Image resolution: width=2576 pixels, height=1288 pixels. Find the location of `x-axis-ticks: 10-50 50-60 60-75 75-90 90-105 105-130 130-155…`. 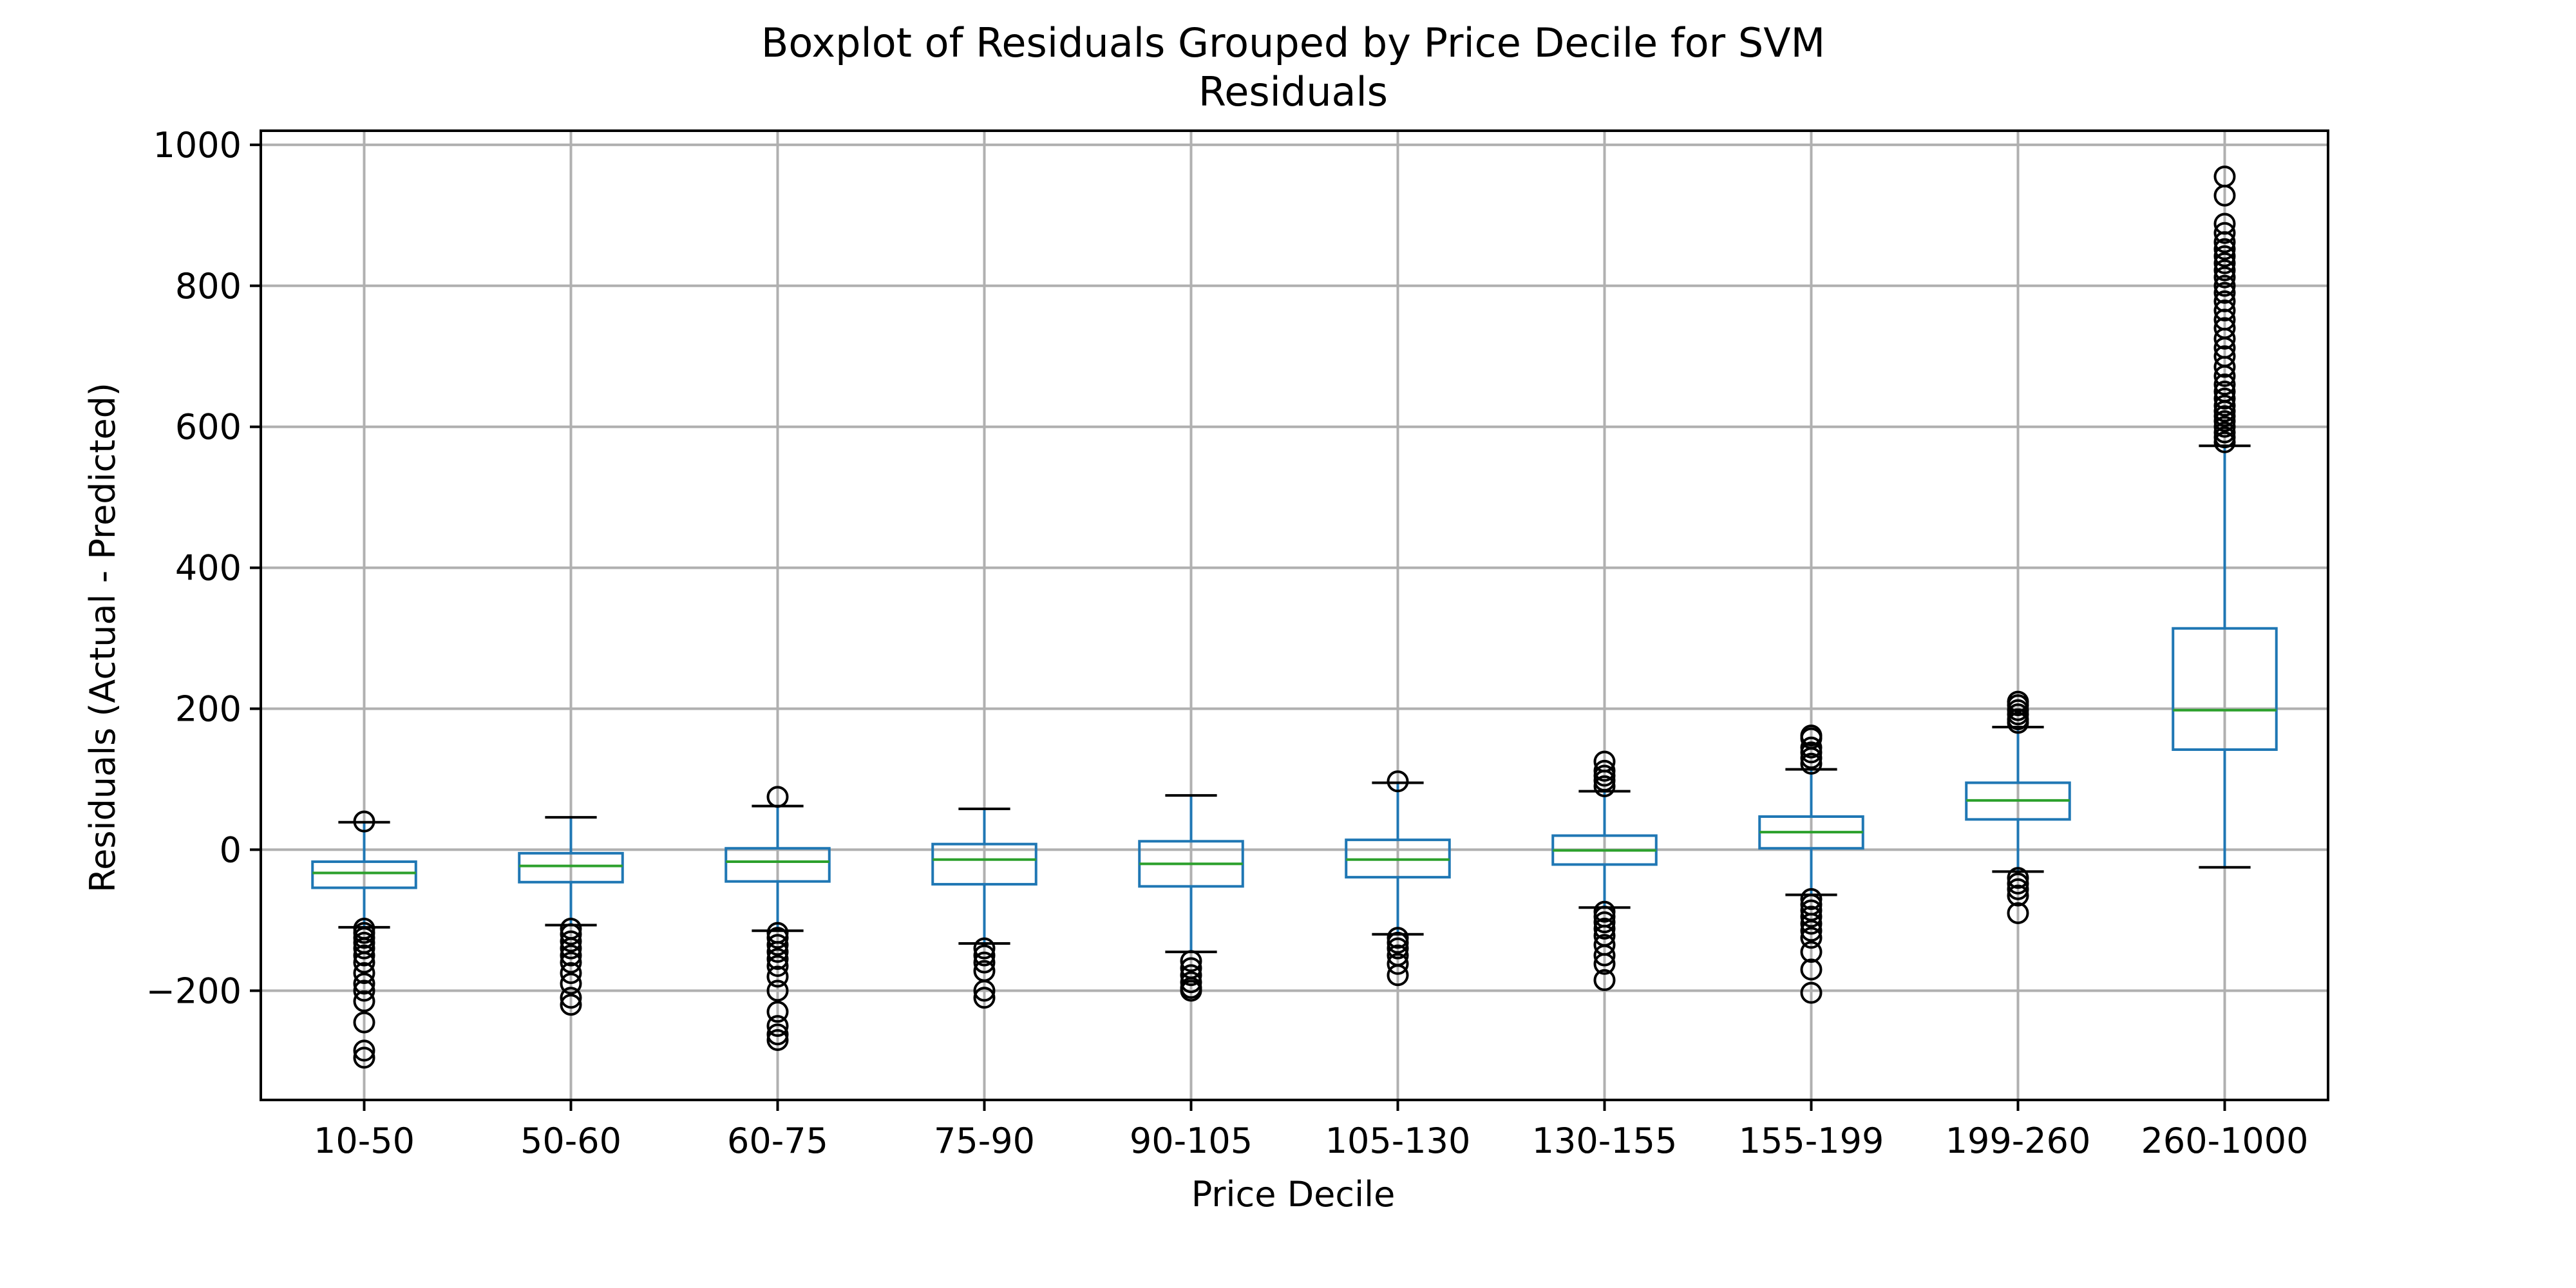

x-axis-ticks: 10-50 50-60 60-75 75-90 90-105 105-130 130-155… is located at coordinates (1311, 1130).